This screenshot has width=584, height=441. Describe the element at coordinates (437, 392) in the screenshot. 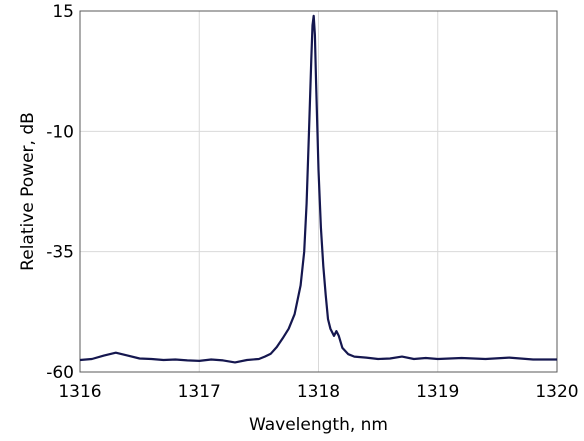

I see `x-tick-label: 1319` at that location.